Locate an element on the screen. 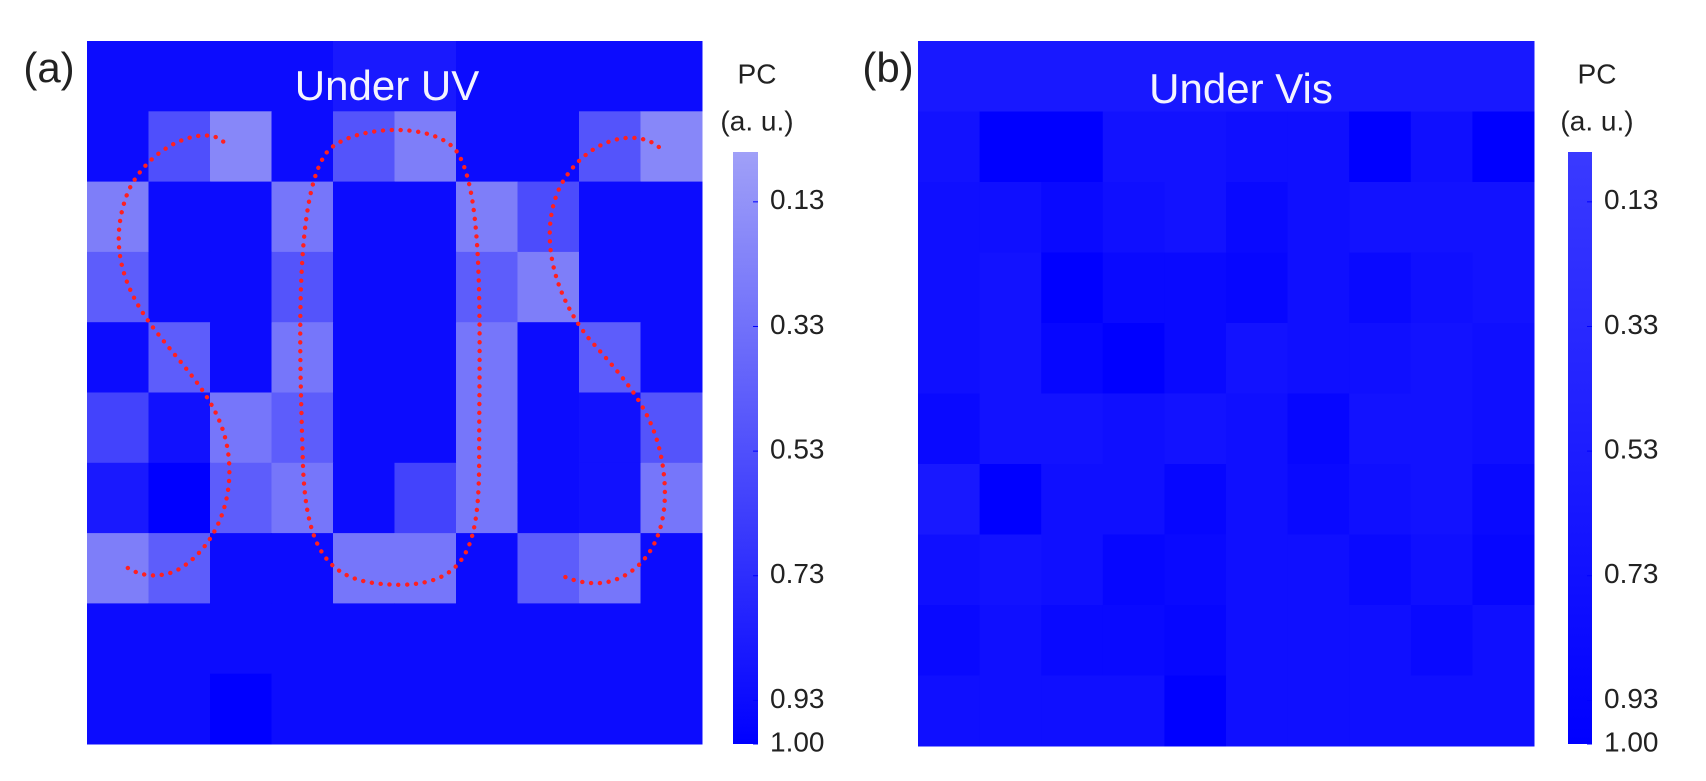 This screenshot has width=1706, height=781. colorbar-label: PC is located at coordinates (1597, 73).